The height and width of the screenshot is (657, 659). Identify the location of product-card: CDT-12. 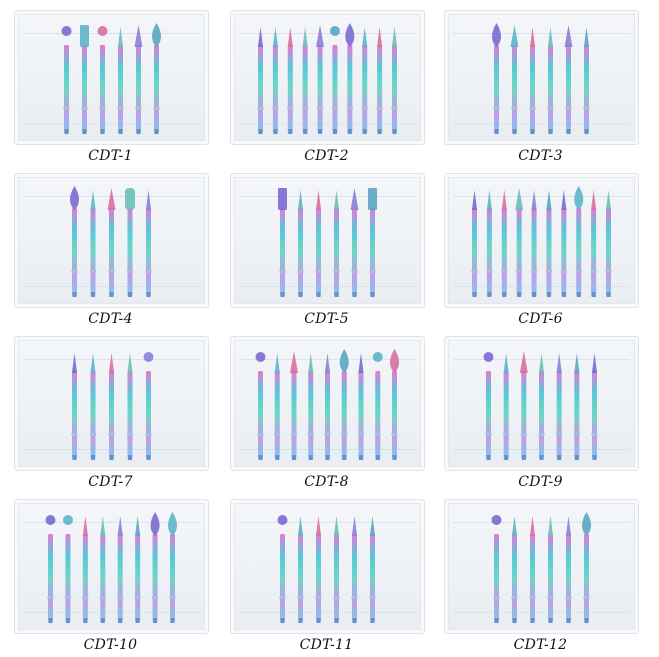
(540, 572).